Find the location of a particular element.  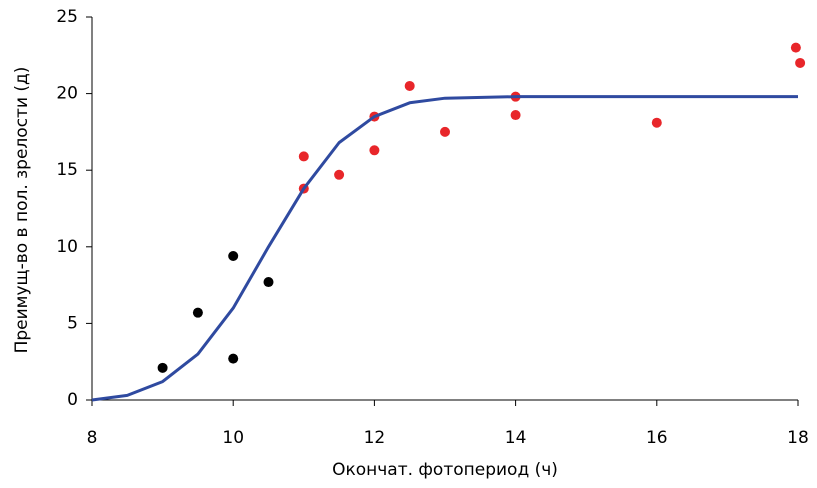

y-axis-label: Преимущ-во в пол. зрелости (д) is located at coordinates (22, 210).